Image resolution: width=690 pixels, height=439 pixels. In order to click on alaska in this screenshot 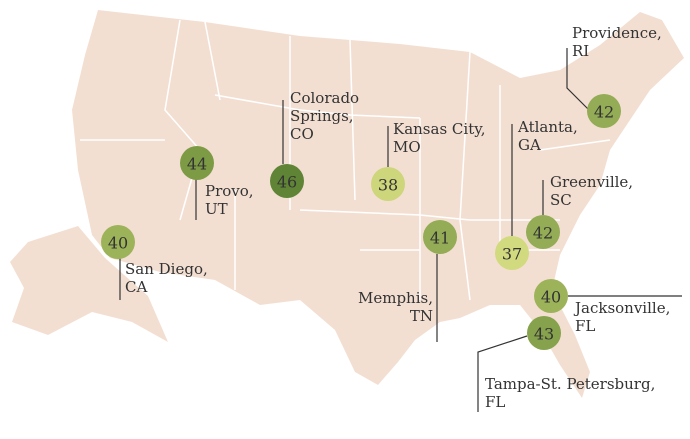, I will do `click(89, 284)`.